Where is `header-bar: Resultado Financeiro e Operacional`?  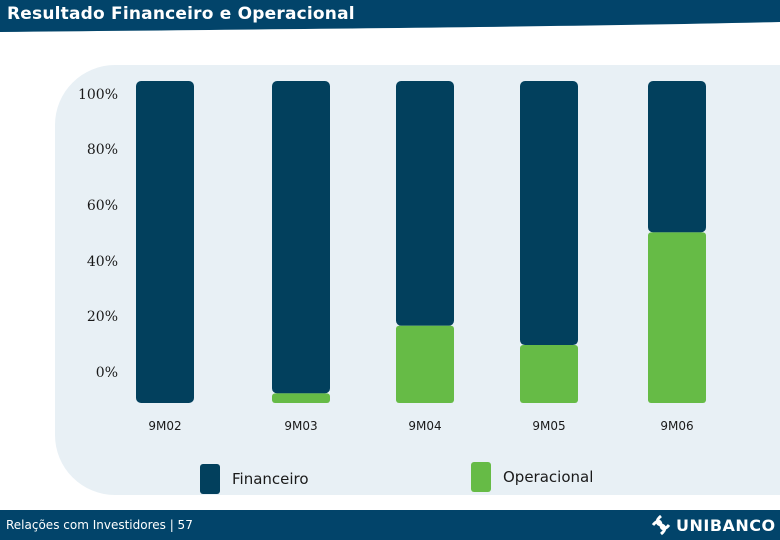 header-bar: Resultado Financeiro e Operacional is located at coordinates (390, 20).